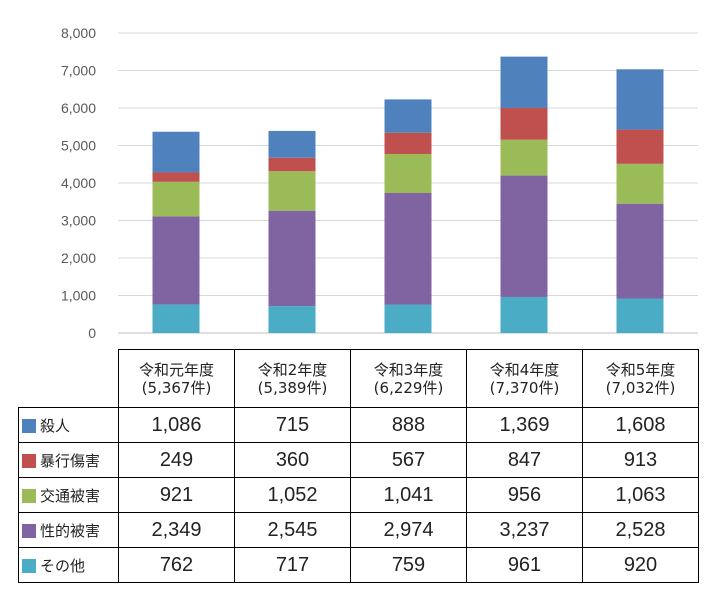  I want to click on legend-entry: 殺人, so click(68, 425).